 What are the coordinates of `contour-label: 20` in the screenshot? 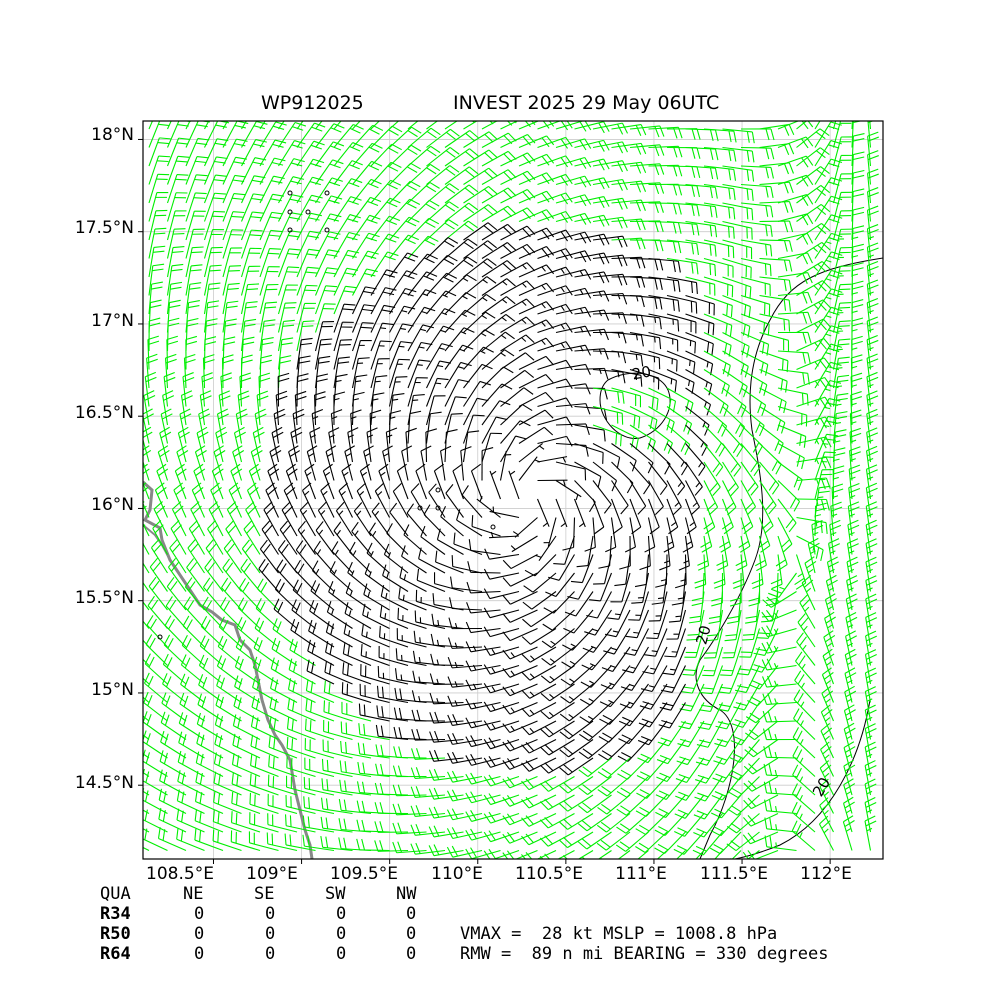 It's located at (641, 373).